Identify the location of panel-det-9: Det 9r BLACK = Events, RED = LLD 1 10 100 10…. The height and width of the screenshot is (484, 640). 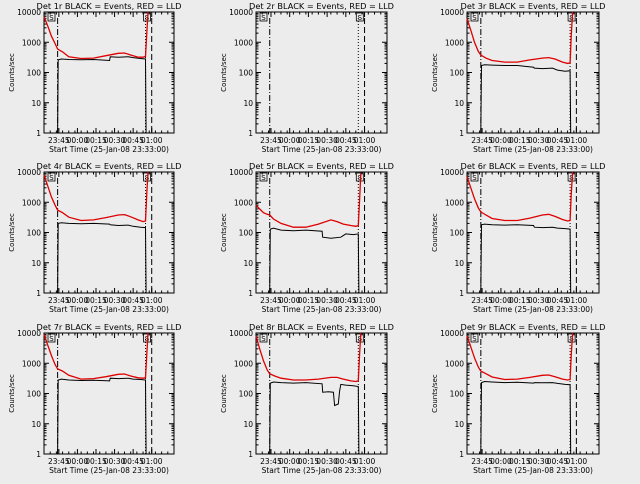
(518, 398).